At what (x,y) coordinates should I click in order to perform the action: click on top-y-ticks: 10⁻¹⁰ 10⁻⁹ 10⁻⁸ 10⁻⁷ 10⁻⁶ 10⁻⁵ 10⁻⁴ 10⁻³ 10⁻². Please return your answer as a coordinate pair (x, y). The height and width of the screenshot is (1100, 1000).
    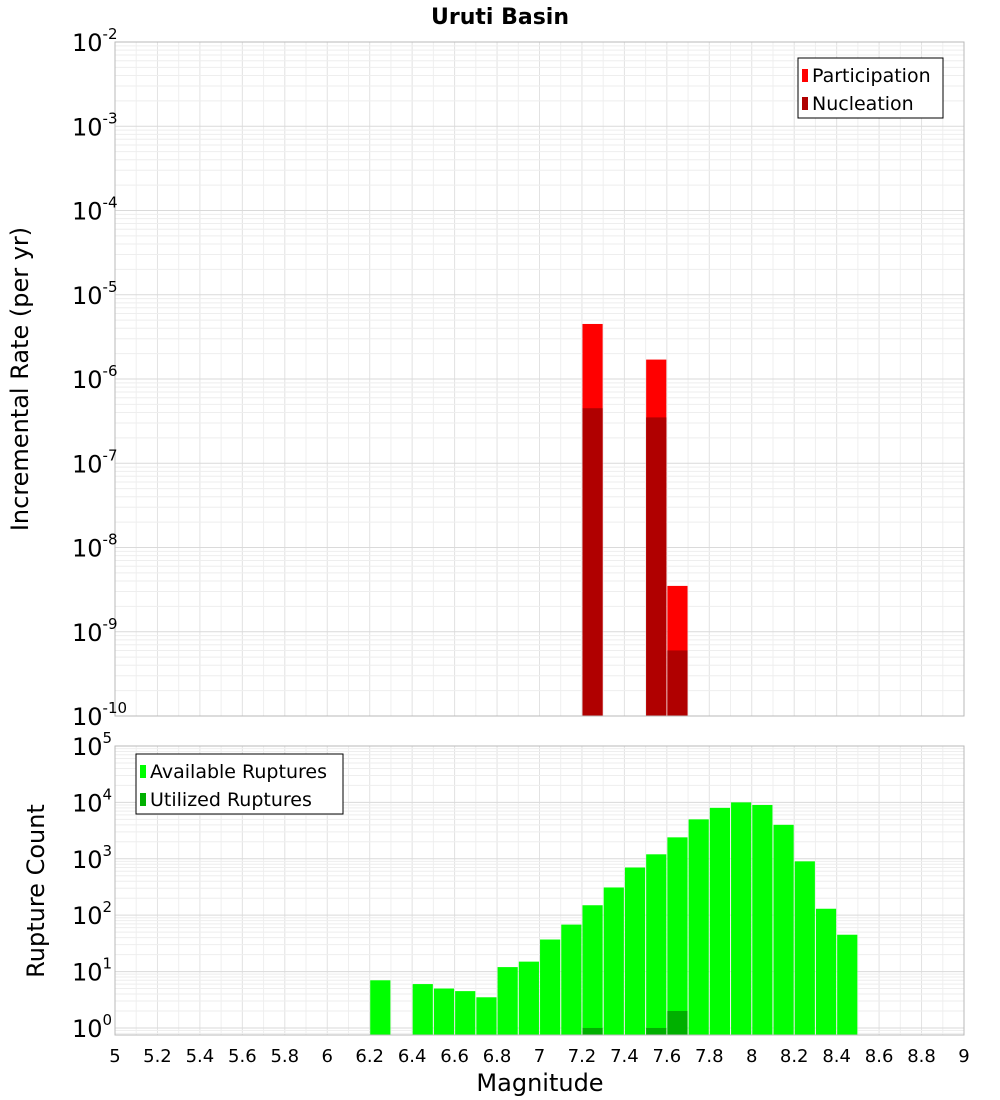
    Looking at the image, I should click on (99, 378).